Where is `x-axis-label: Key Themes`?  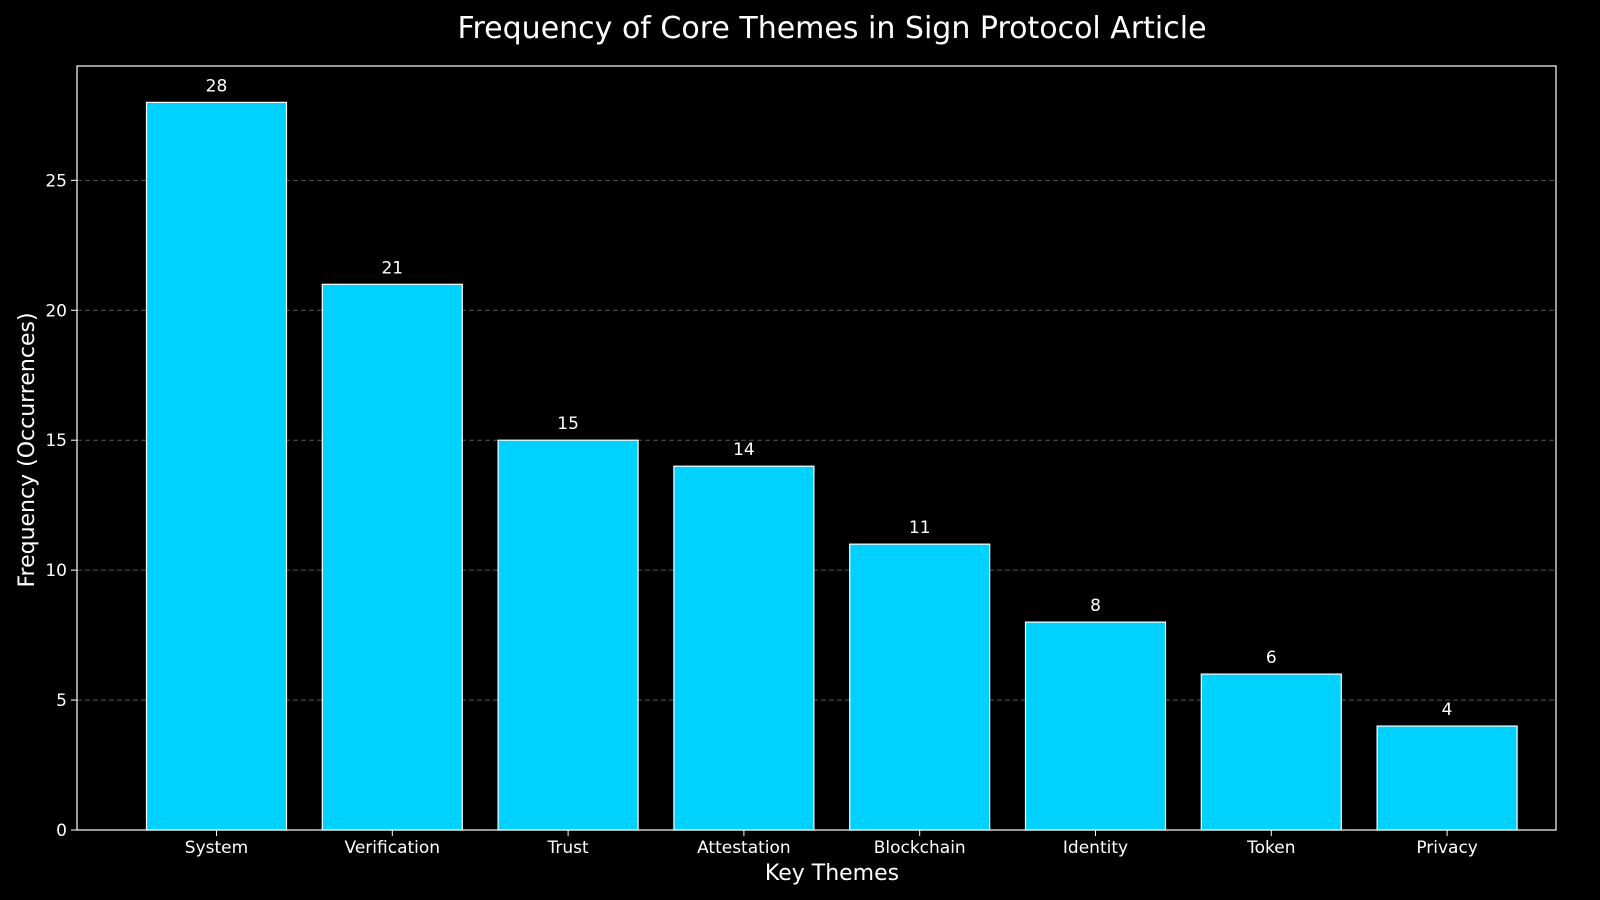
x-axis-label: Key Themes is located at coordinates (832, 873).